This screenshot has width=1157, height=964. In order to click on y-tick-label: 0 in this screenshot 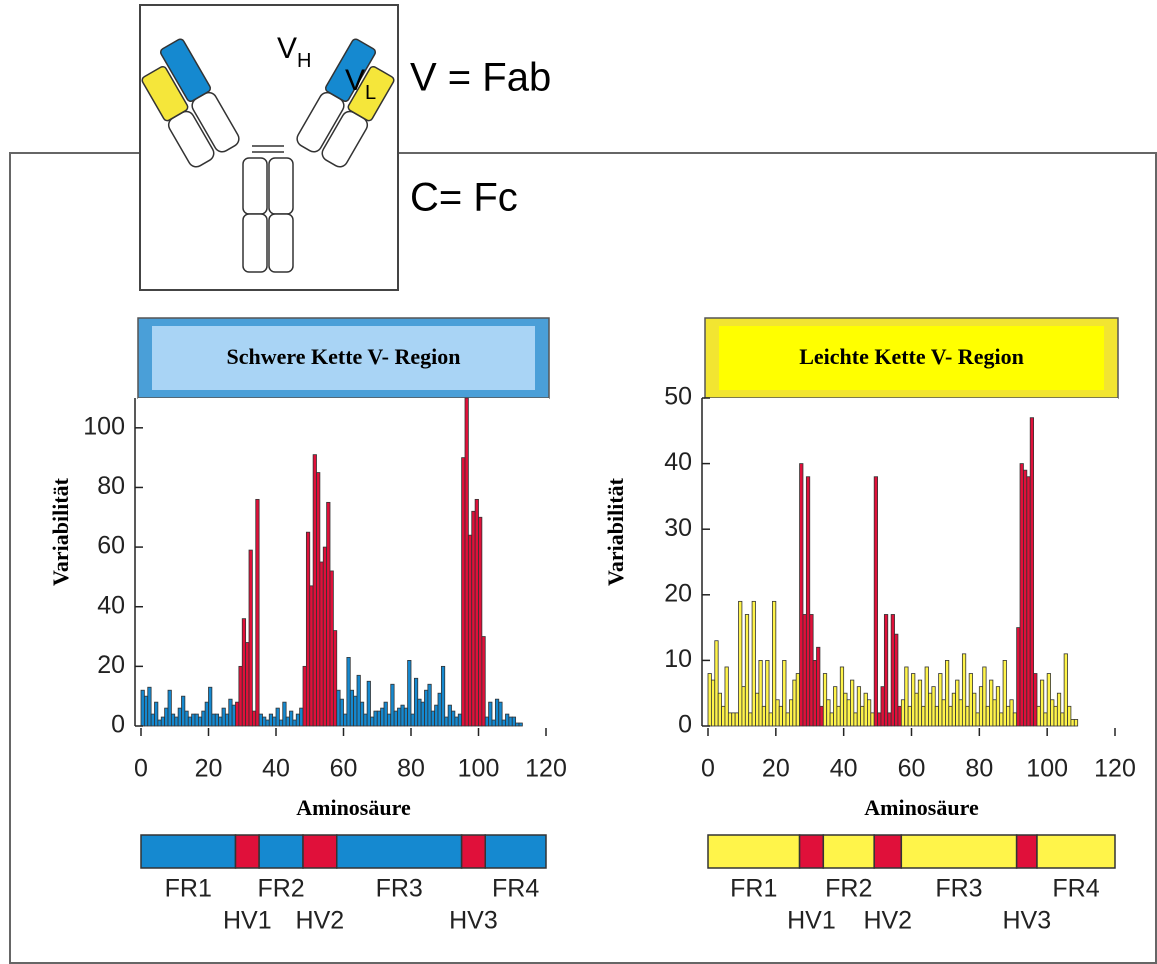, I will do `click(685, 725)`.